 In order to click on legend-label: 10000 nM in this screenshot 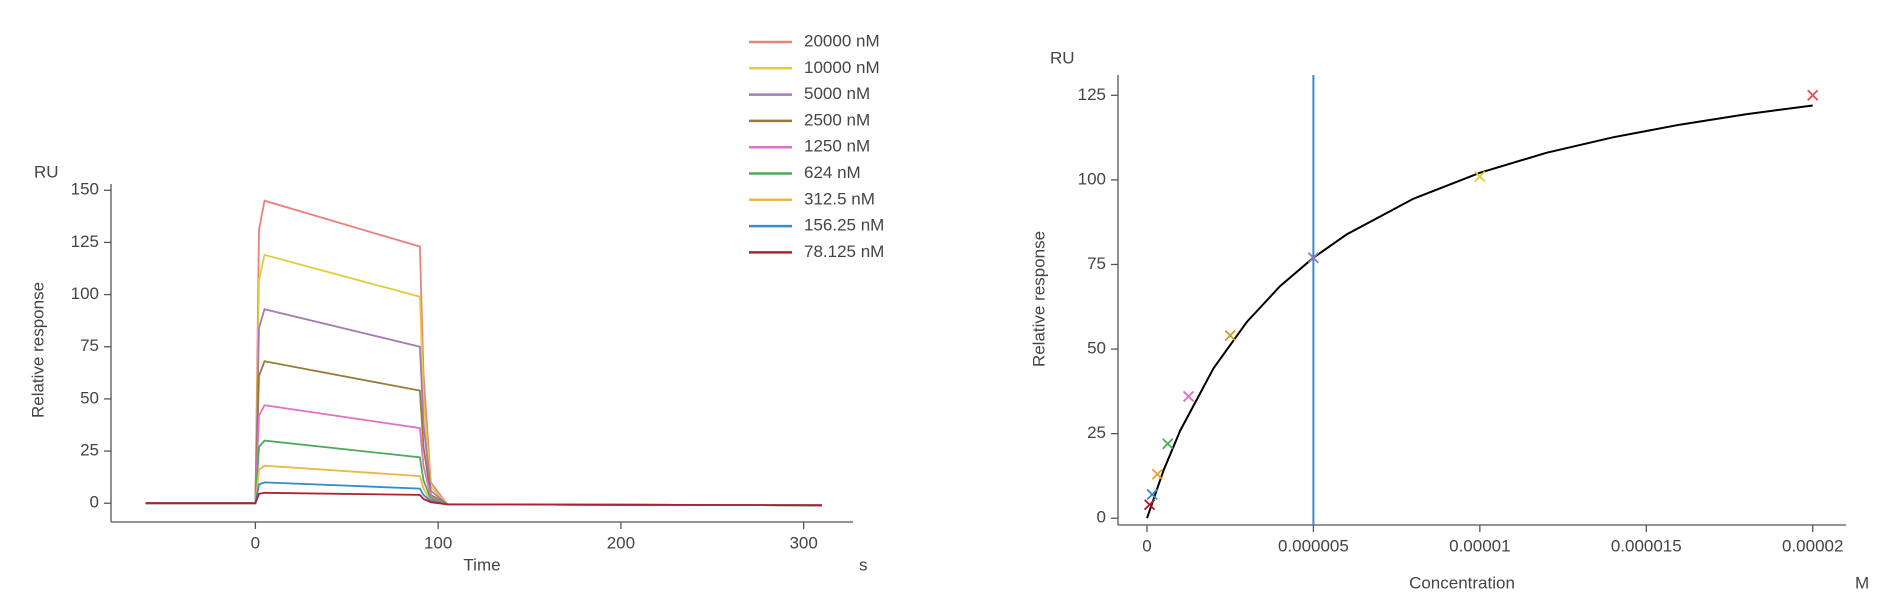, I will do `click(842, 67)`.